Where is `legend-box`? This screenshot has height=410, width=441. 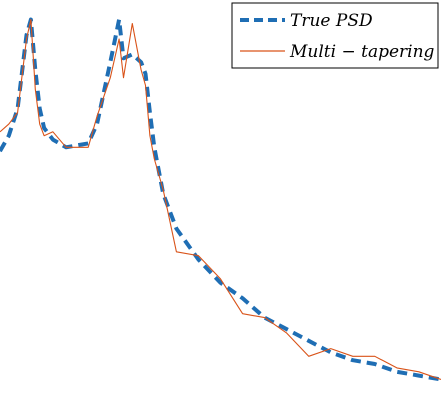 legend-box is located at coordinates (335, 35).